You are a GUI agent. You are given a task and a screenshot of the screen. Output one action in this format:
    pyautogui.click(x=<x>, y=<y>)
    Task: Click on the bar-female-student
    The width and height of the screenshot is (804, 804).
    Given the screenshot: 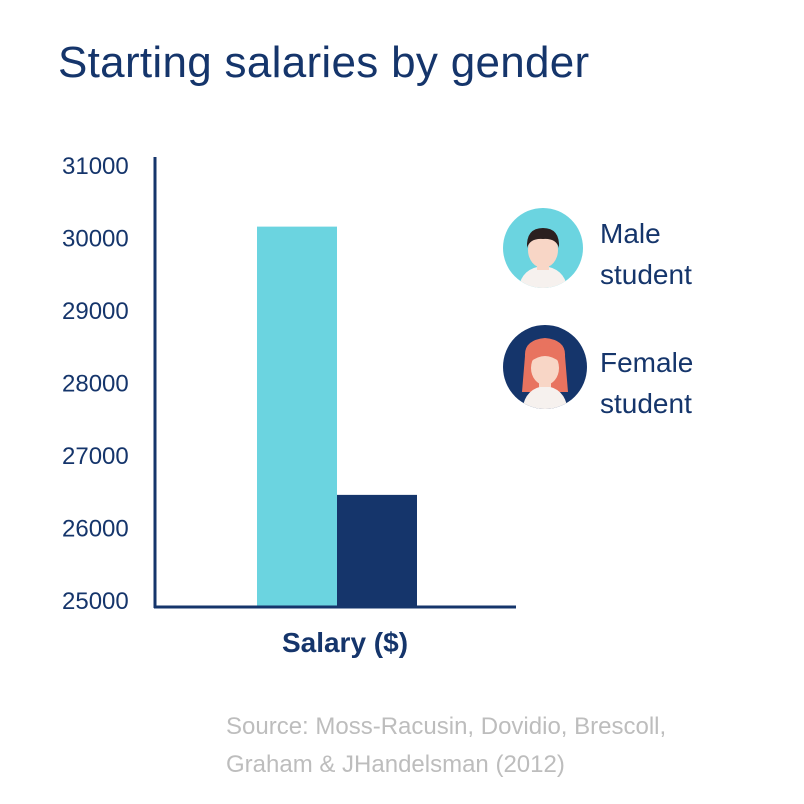 What is the action you would take?
    pyautogui.click(x=377, y=550)
    